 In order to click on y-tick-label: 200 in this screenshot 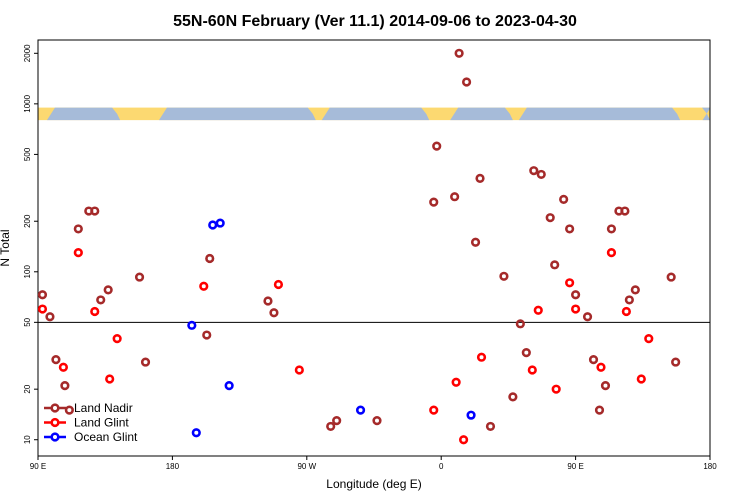, I will do `click(27, 221)`.